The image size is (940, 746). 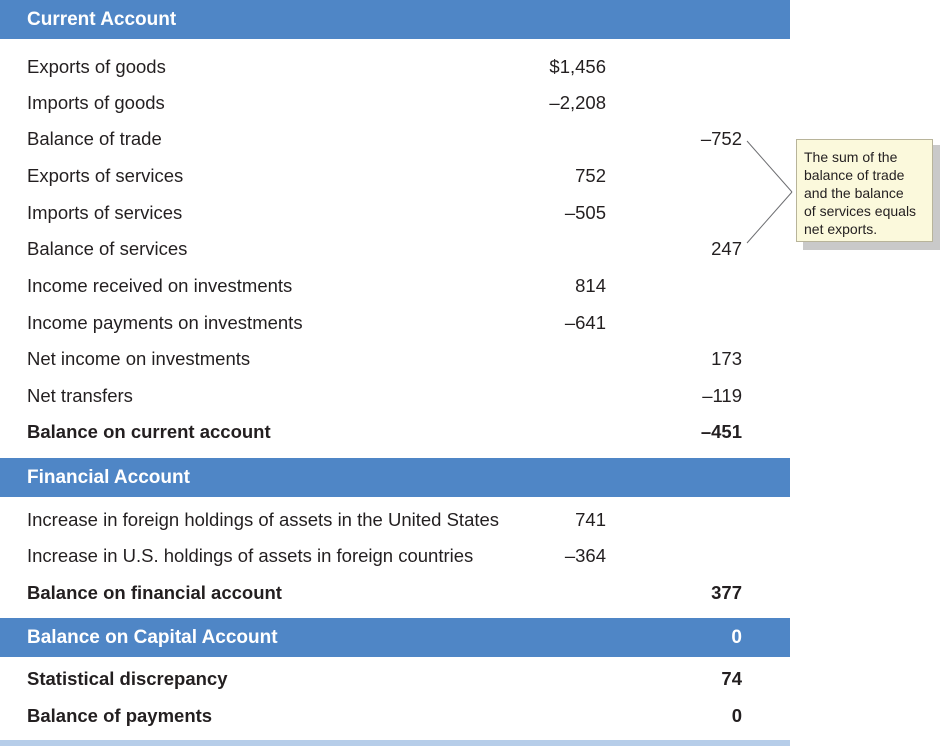 I want to click on row-subtotal: 173, so click(x=726, y=358).